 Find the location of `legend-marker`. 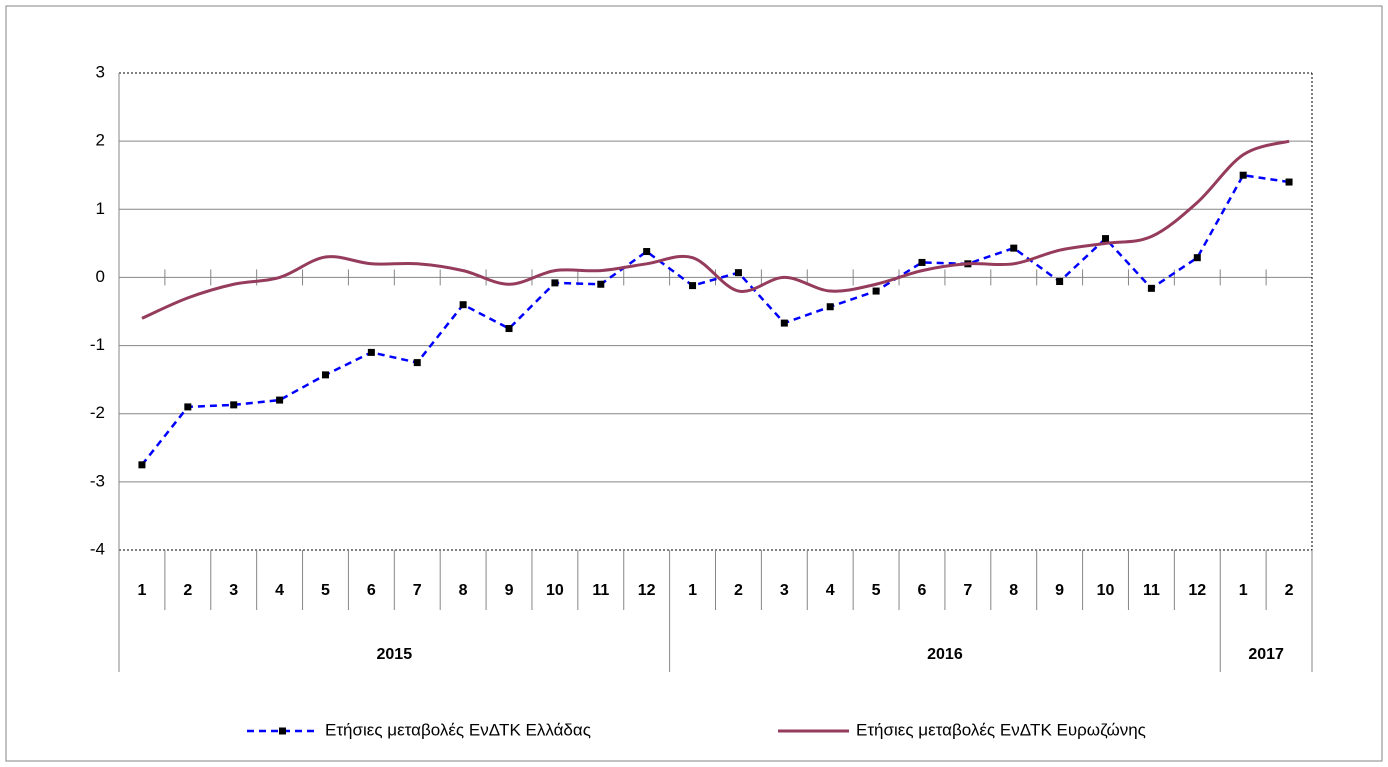

legend-marker is located at coordinates (282, 731).